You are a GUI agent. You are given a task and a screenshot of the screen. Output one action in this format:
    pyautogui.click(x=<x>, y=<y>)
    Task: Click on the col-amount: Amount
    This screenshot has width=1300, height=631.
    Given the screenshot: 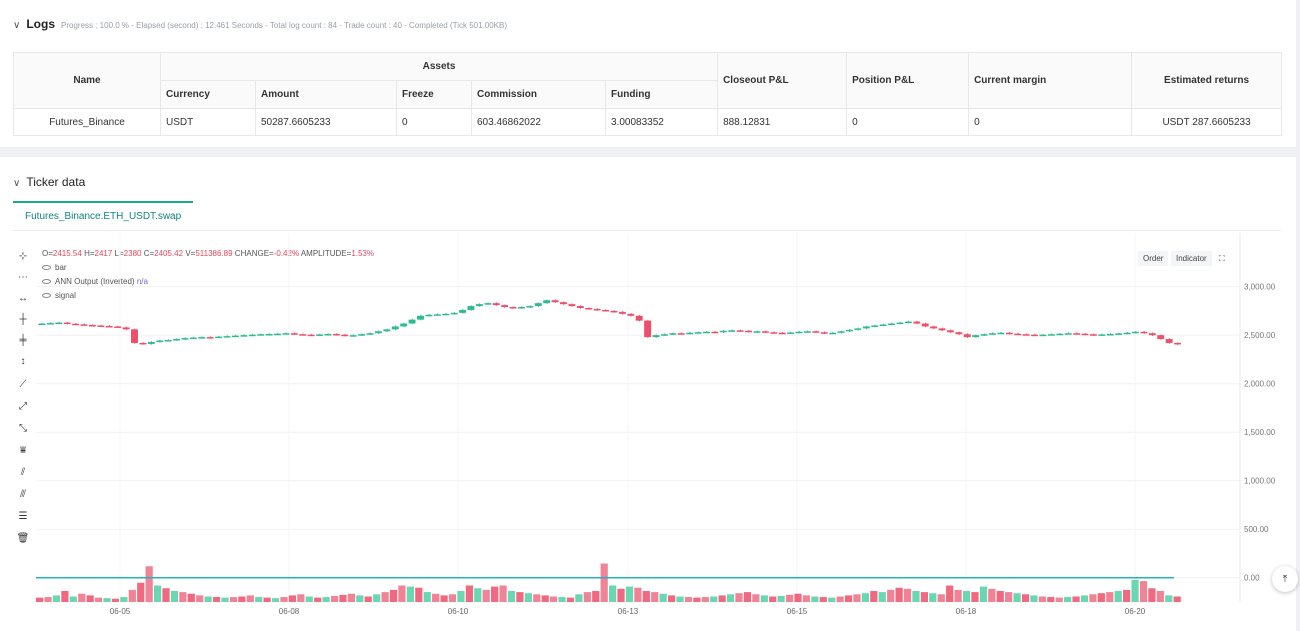 What is the action you would take?
    pyautogui.click(x=326, y=94)
    